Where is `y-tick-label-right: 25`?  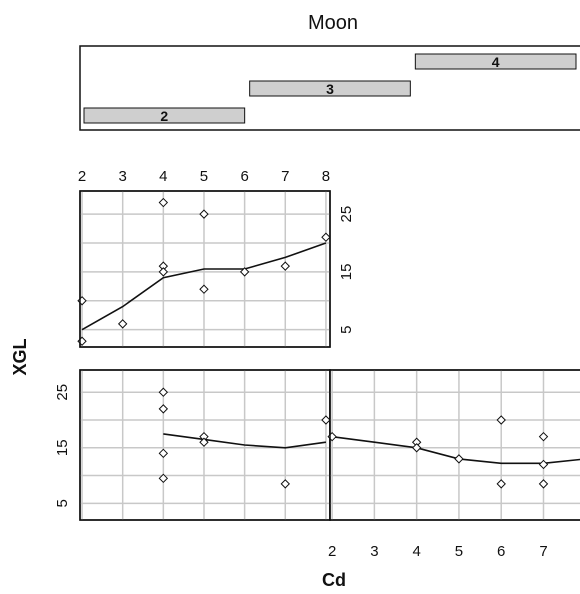
y-tick-label-right: 25 is located at coordinates (346, 214).